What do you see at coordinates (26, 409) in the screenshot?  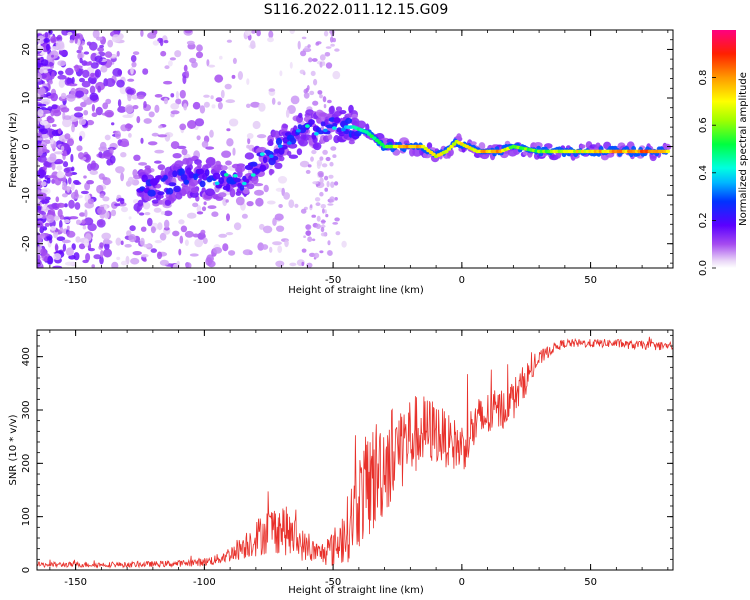 I see `y-tick-label: 300` at bounding box center [26, 409].